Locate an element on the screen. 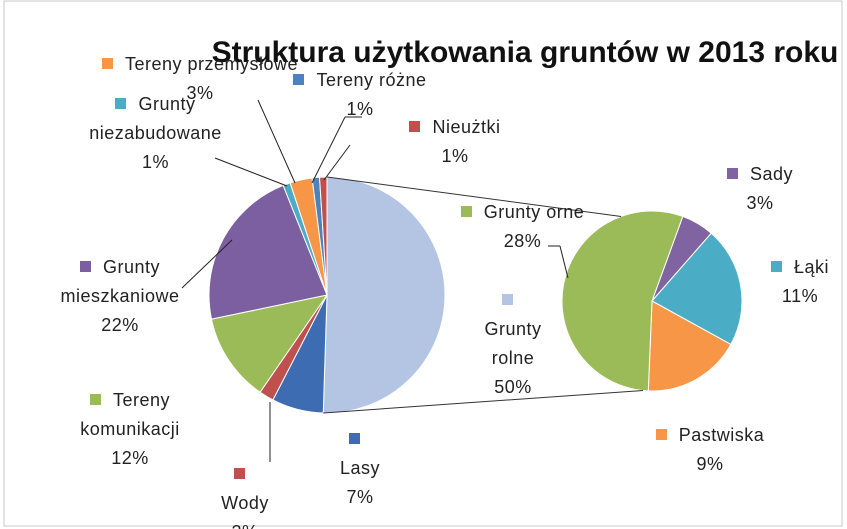 This screenshot has width=847, height=529. data-label: Grunty orne 28% is located at coordinates (522, 227).